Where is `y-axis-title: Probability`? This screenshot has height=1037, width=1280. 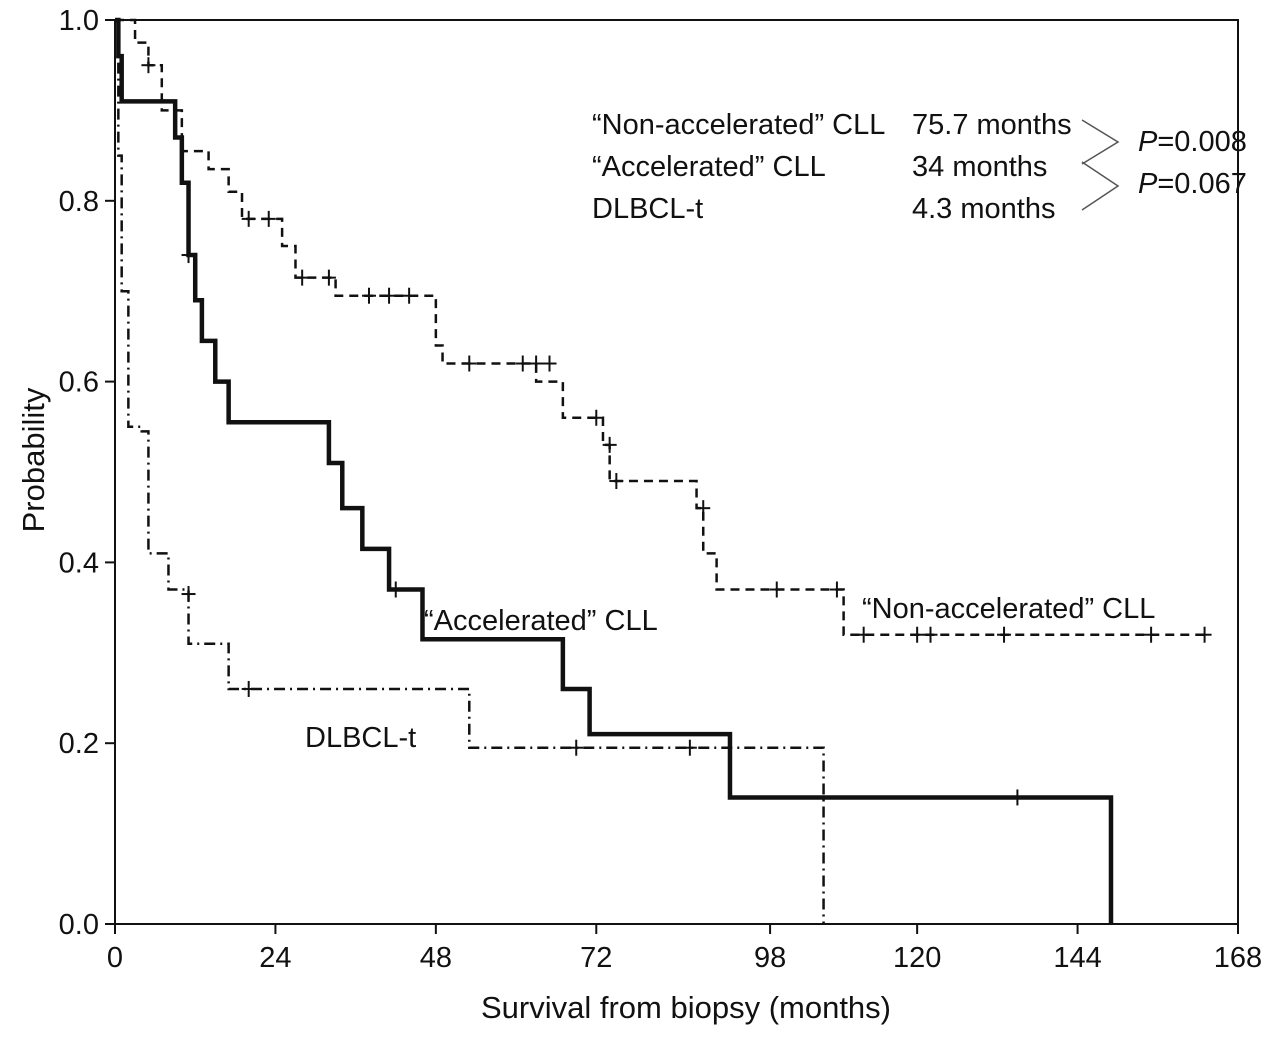
y-axis-title: Probability is located at coordinates (33, 459).